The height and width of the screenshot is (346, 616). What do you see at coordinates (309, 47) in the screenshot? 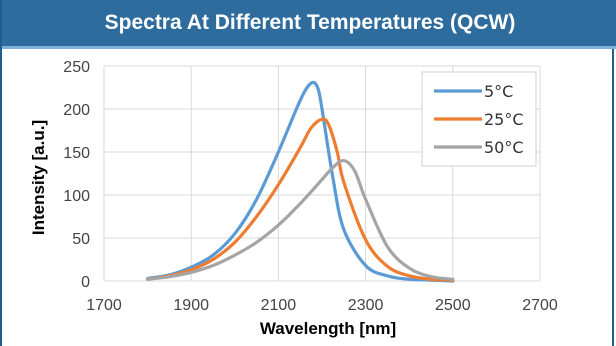
I see `header-divider` at bounding box center [309, 47].